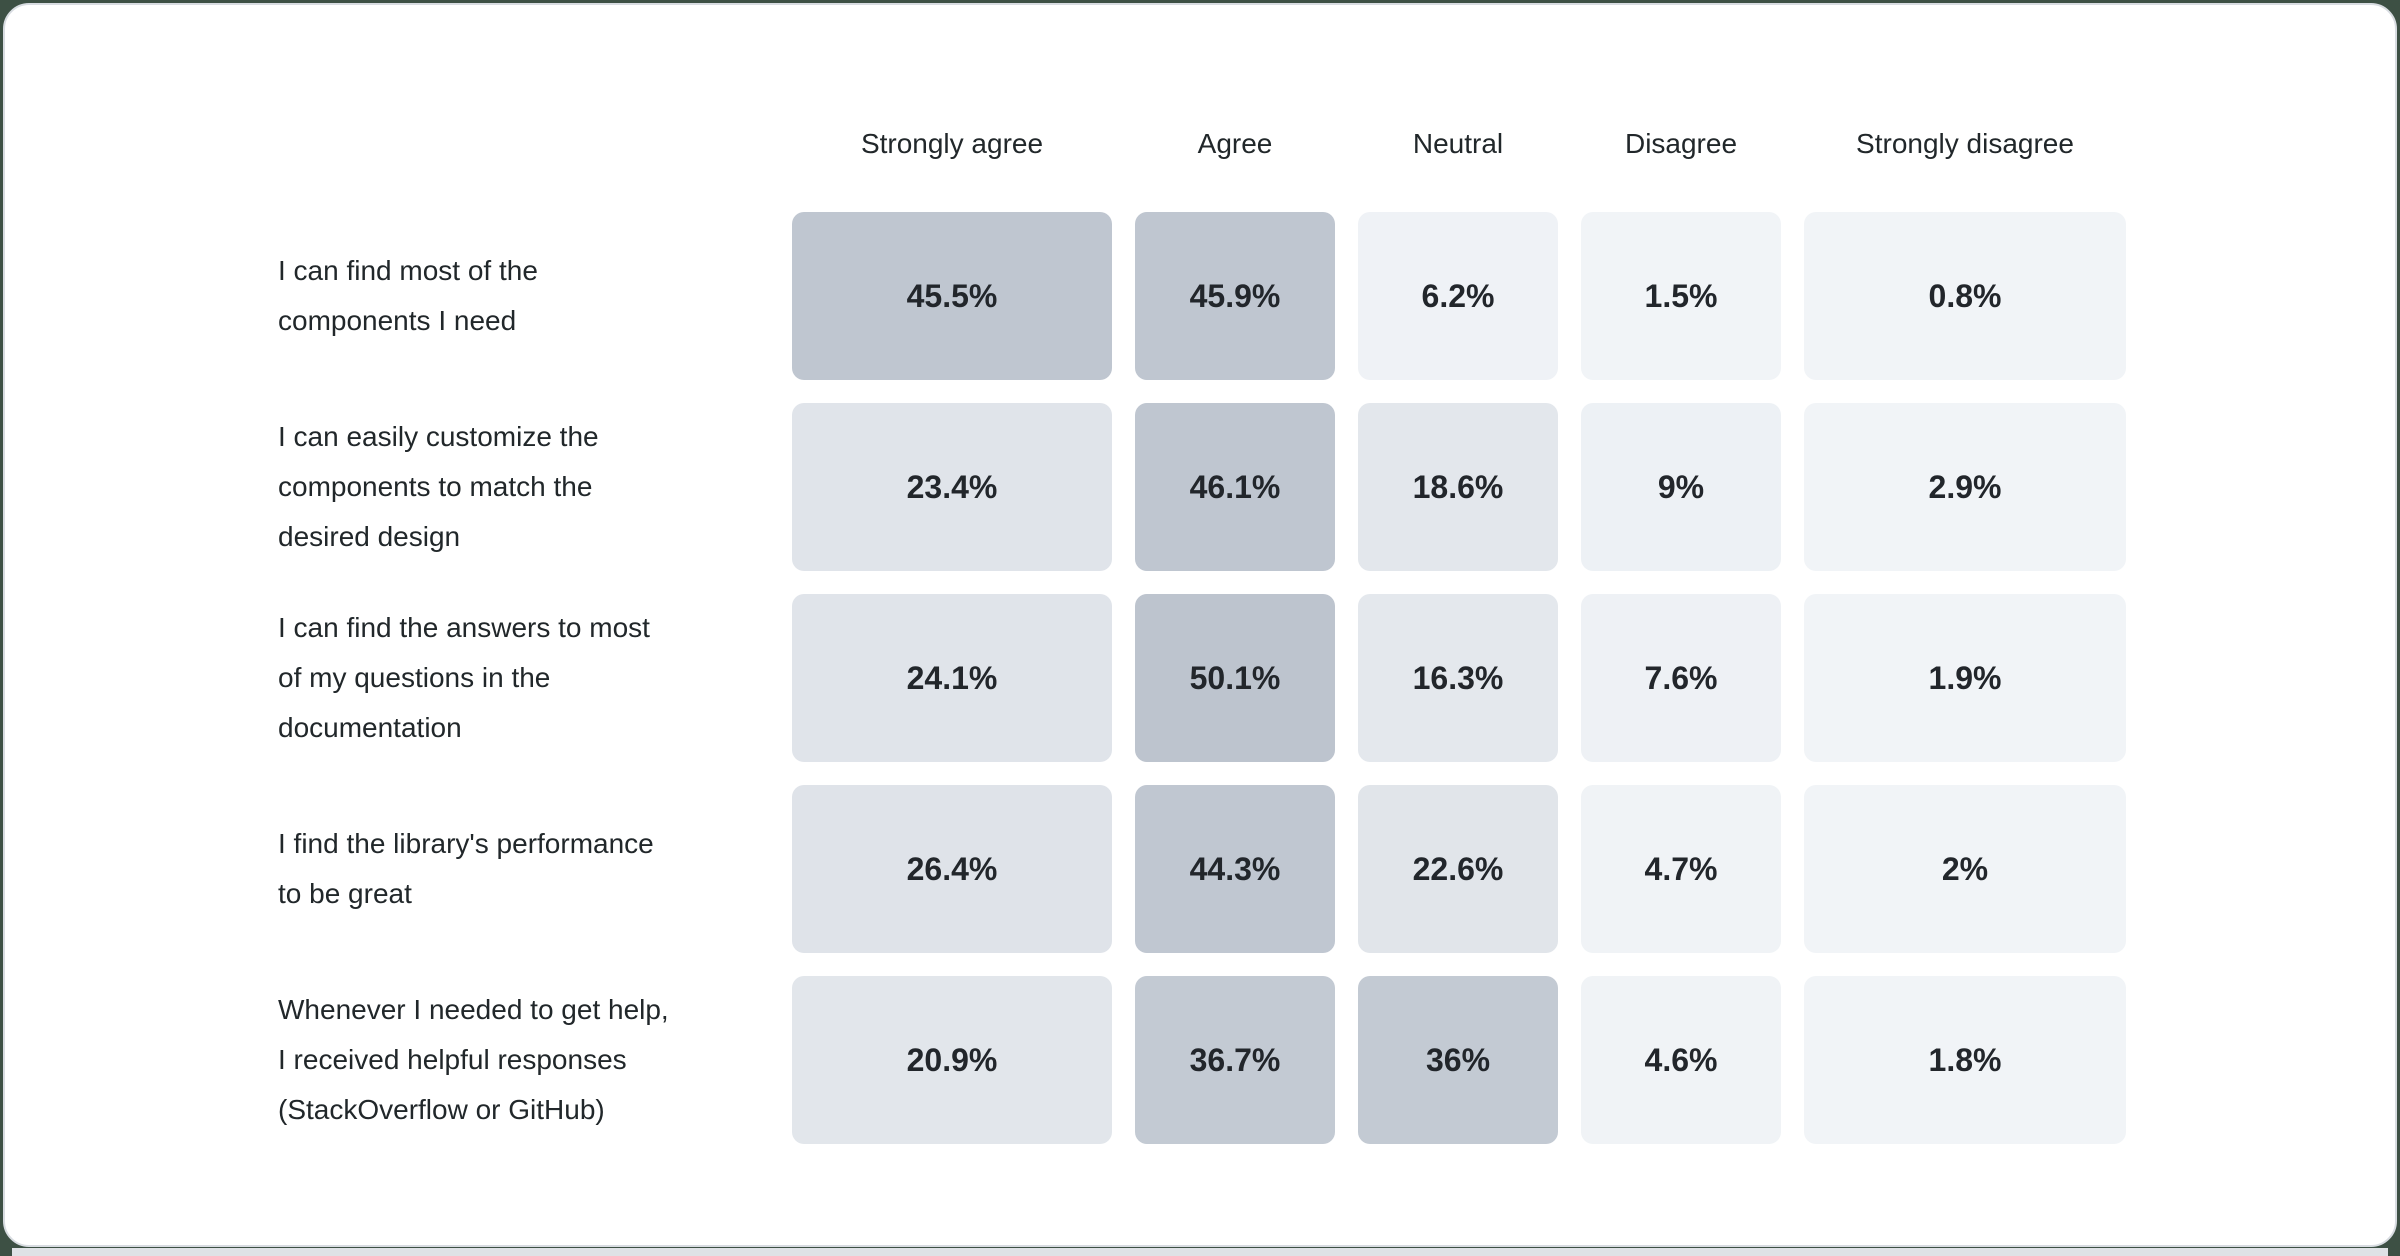  Describe the element at coordinates (952, 1060) in the screenshot. I see `heatmap-cell: 20.9%` at that location.